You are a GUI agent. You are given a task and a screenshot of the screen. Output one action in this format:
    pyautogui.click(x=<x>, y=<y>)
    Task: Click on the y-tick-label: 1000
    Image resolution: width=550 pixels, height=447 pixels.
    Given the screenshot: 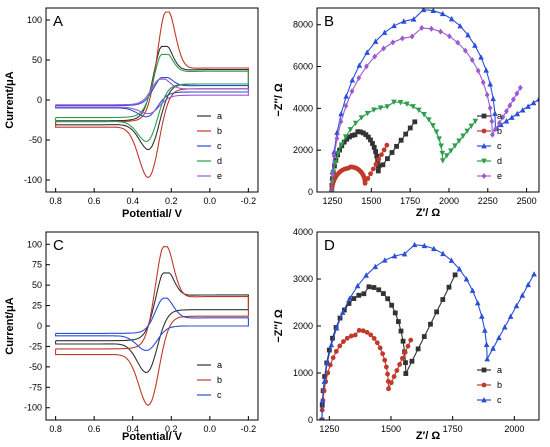 What is the action you would take?
    pyautogui.click(x=303, y=373)
    